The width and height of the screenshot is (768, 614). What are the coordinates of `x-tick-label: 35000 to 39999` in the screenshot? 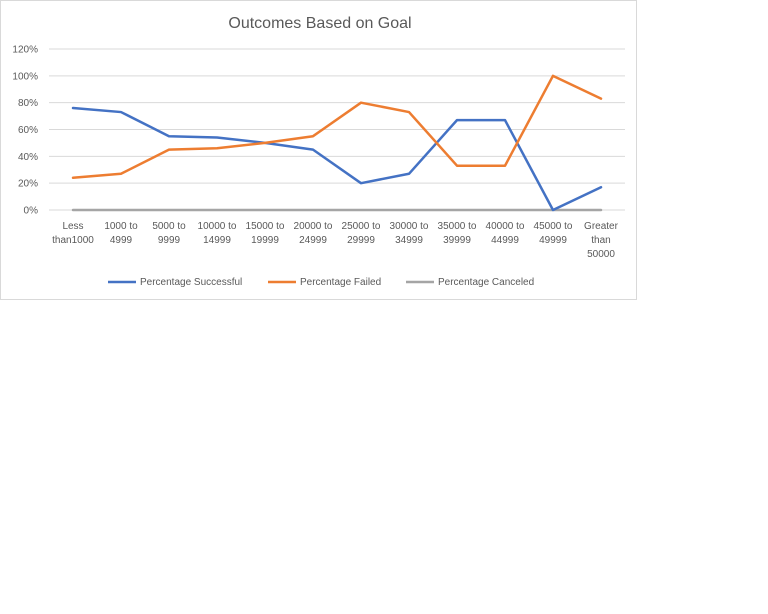 It's located at (457, 233).